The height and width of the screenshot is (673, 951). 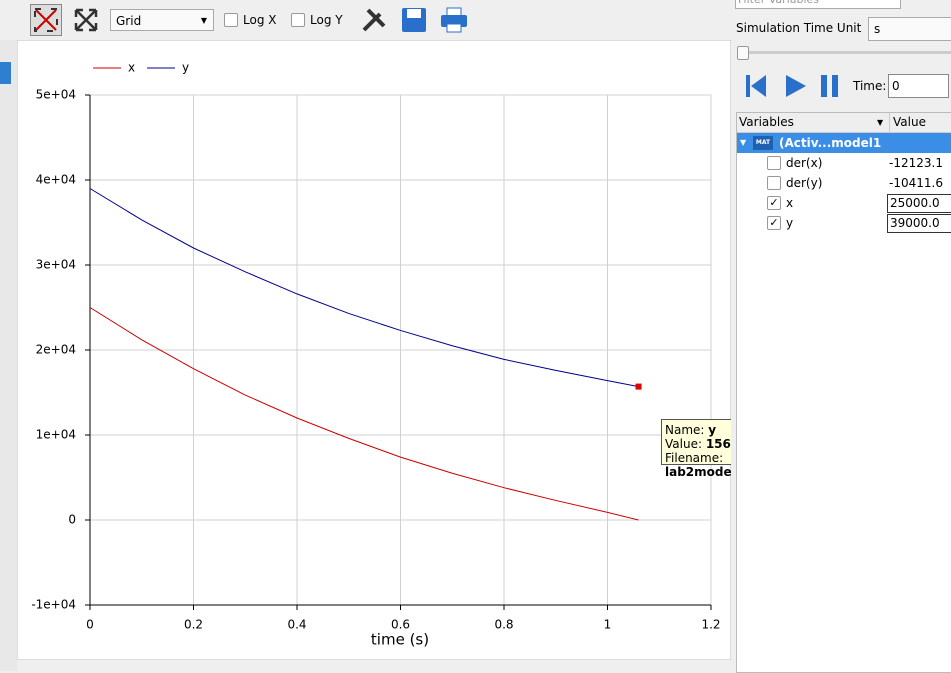 I want to click on variable-row: ✓ y 39000.0, so click(x=844, y=223).